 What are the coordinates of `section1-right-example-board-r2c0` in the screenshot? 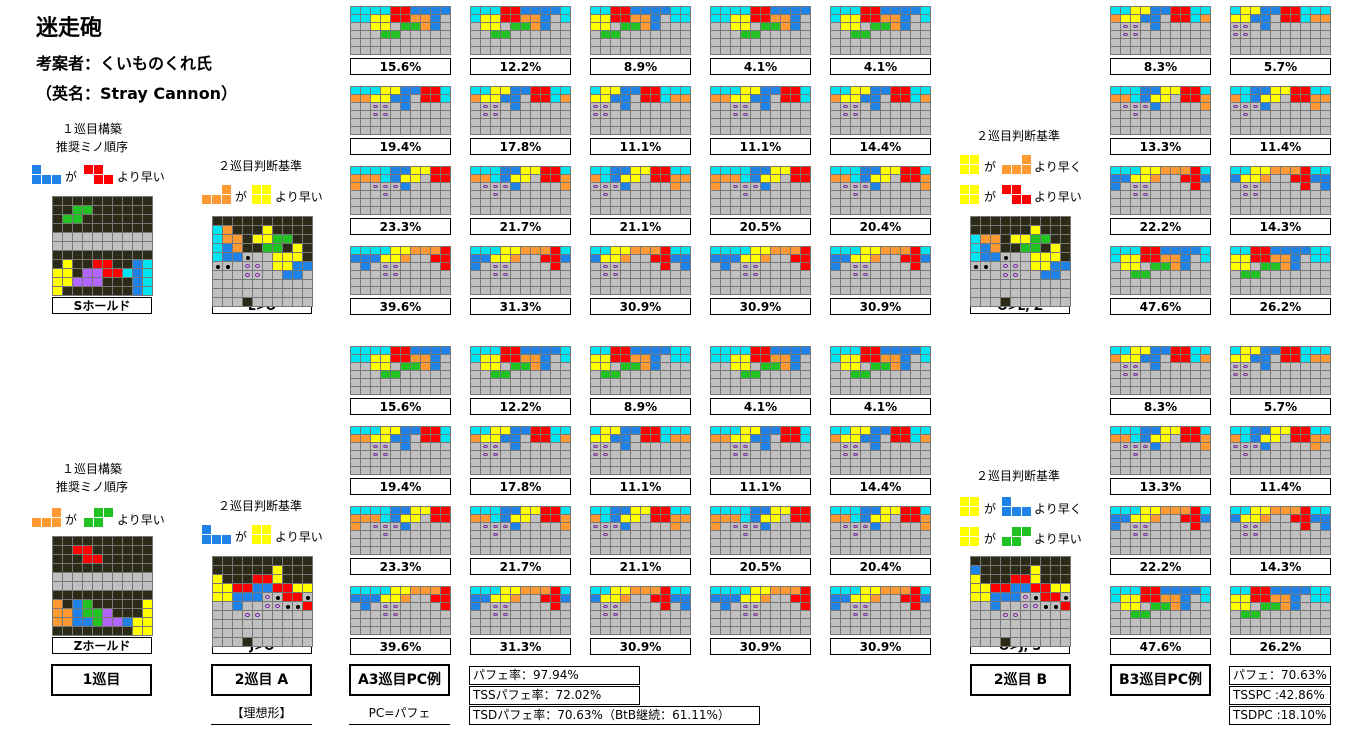 It's located at (1160, 190).